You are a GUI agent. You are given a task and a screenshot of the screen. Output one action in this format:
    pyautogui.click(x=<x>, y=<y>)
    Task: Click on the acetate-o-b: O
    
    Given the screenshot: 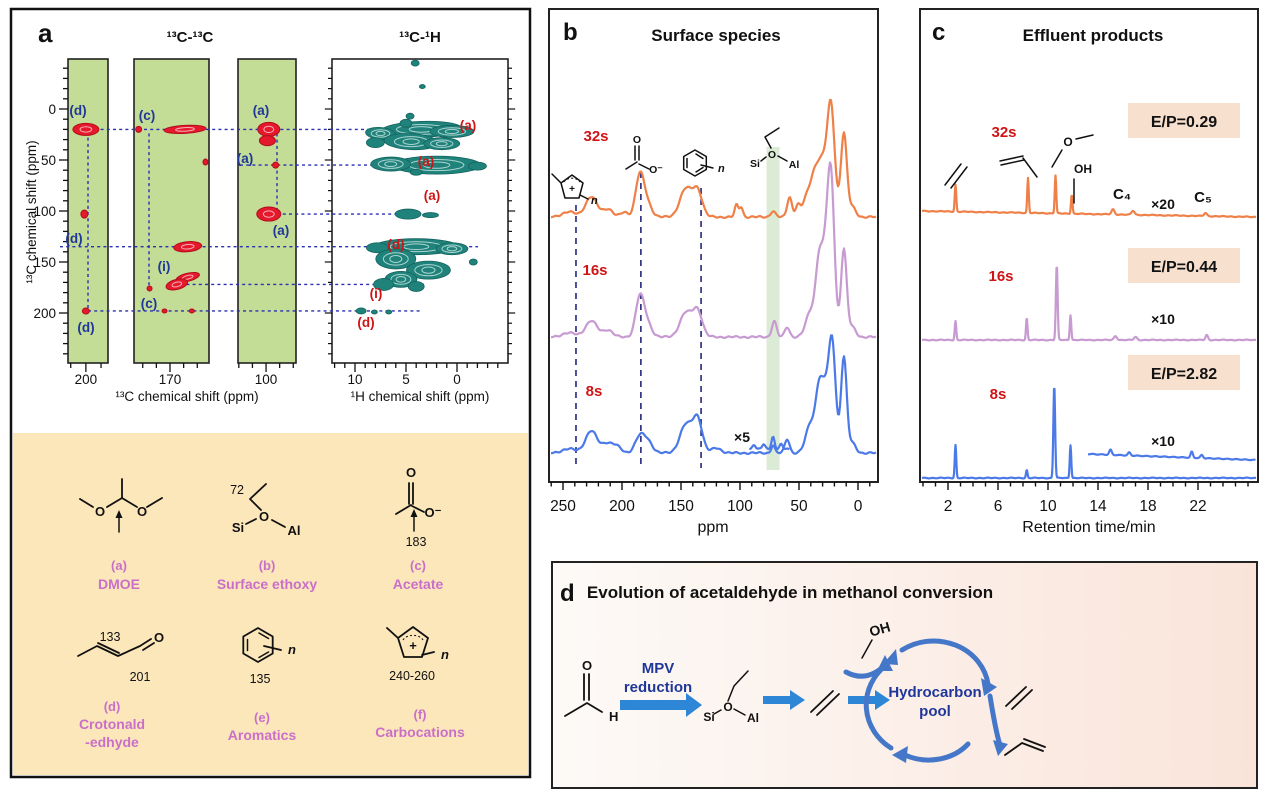 What is the action you would take?
    pyautogui.click(x=637, y=140)
    